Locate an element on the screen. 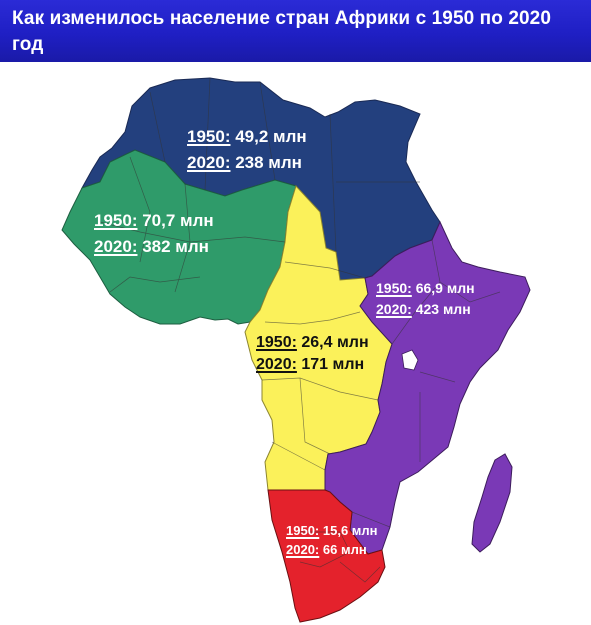  south-2020-value: 66 млн is located at coordinates (344, 549).